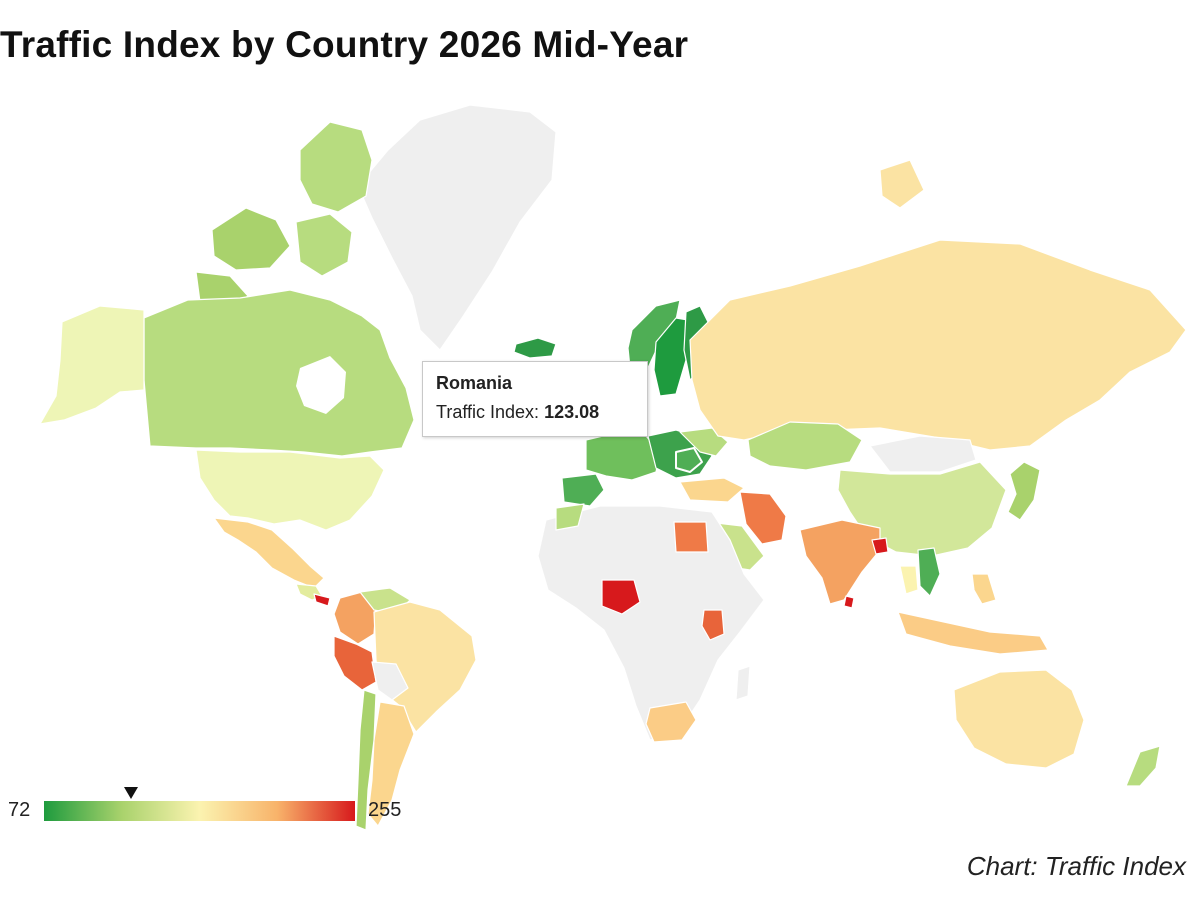  What do you see at coordinates (621, 597) in the screenshot?
I see `region-nigeria` at bounding box center [621, 597].